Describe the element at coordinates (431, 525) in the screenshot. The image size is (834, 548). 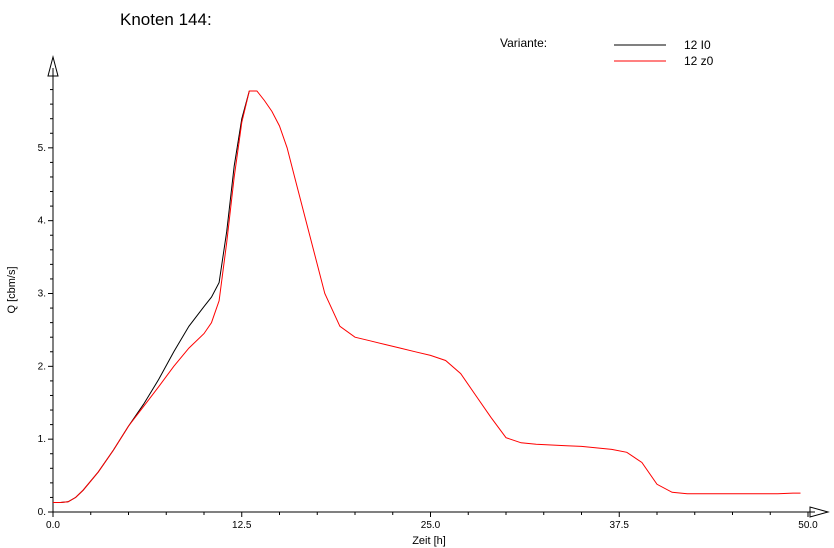
I see `x-tick-label: 25.0` at that location.